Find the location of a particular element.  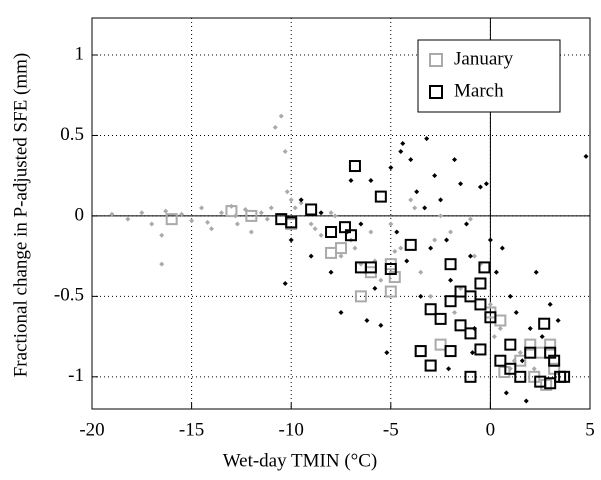

x-tick-label: 0 is located at coordinates (491, 429).